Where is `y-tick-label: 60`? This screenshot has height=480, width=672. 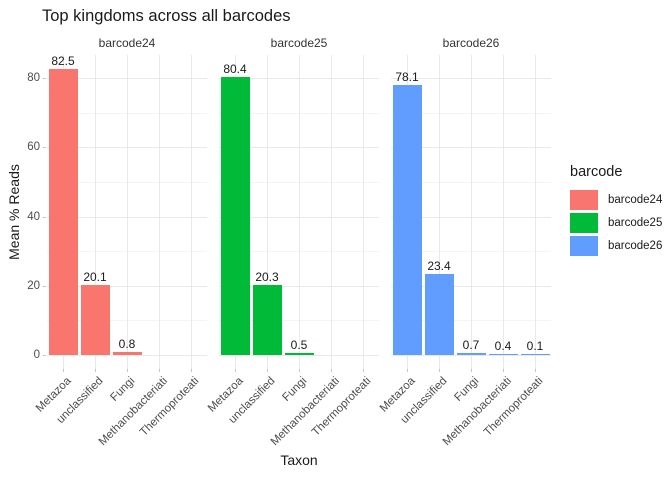 y-tick-label: 60 is located at coordinates (33, 147).